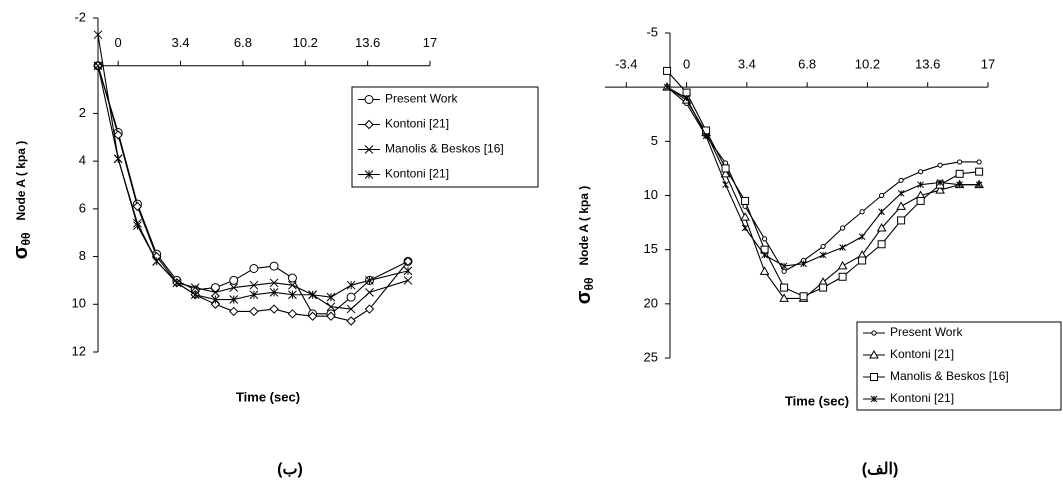 Image resolution: width=1063 pixels, height=484 pixels. I want to click on caption: (ب), so click(290, 469).